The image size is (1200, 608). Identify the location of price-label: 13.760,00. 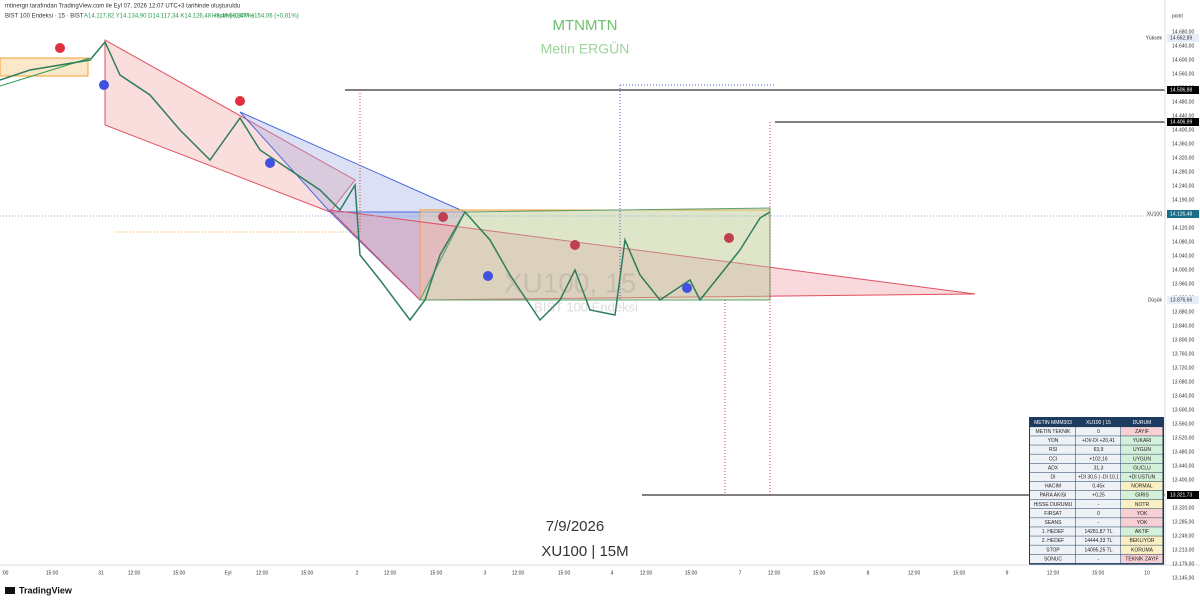
(1183, 354).